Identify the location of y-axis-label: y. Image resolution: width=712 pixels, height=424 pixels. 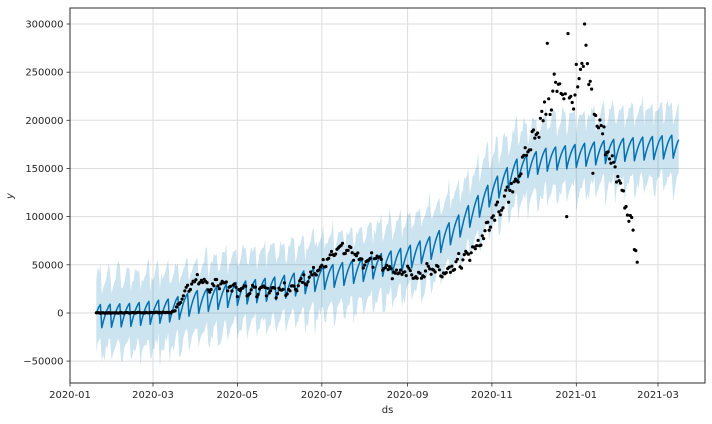
(10, 196).